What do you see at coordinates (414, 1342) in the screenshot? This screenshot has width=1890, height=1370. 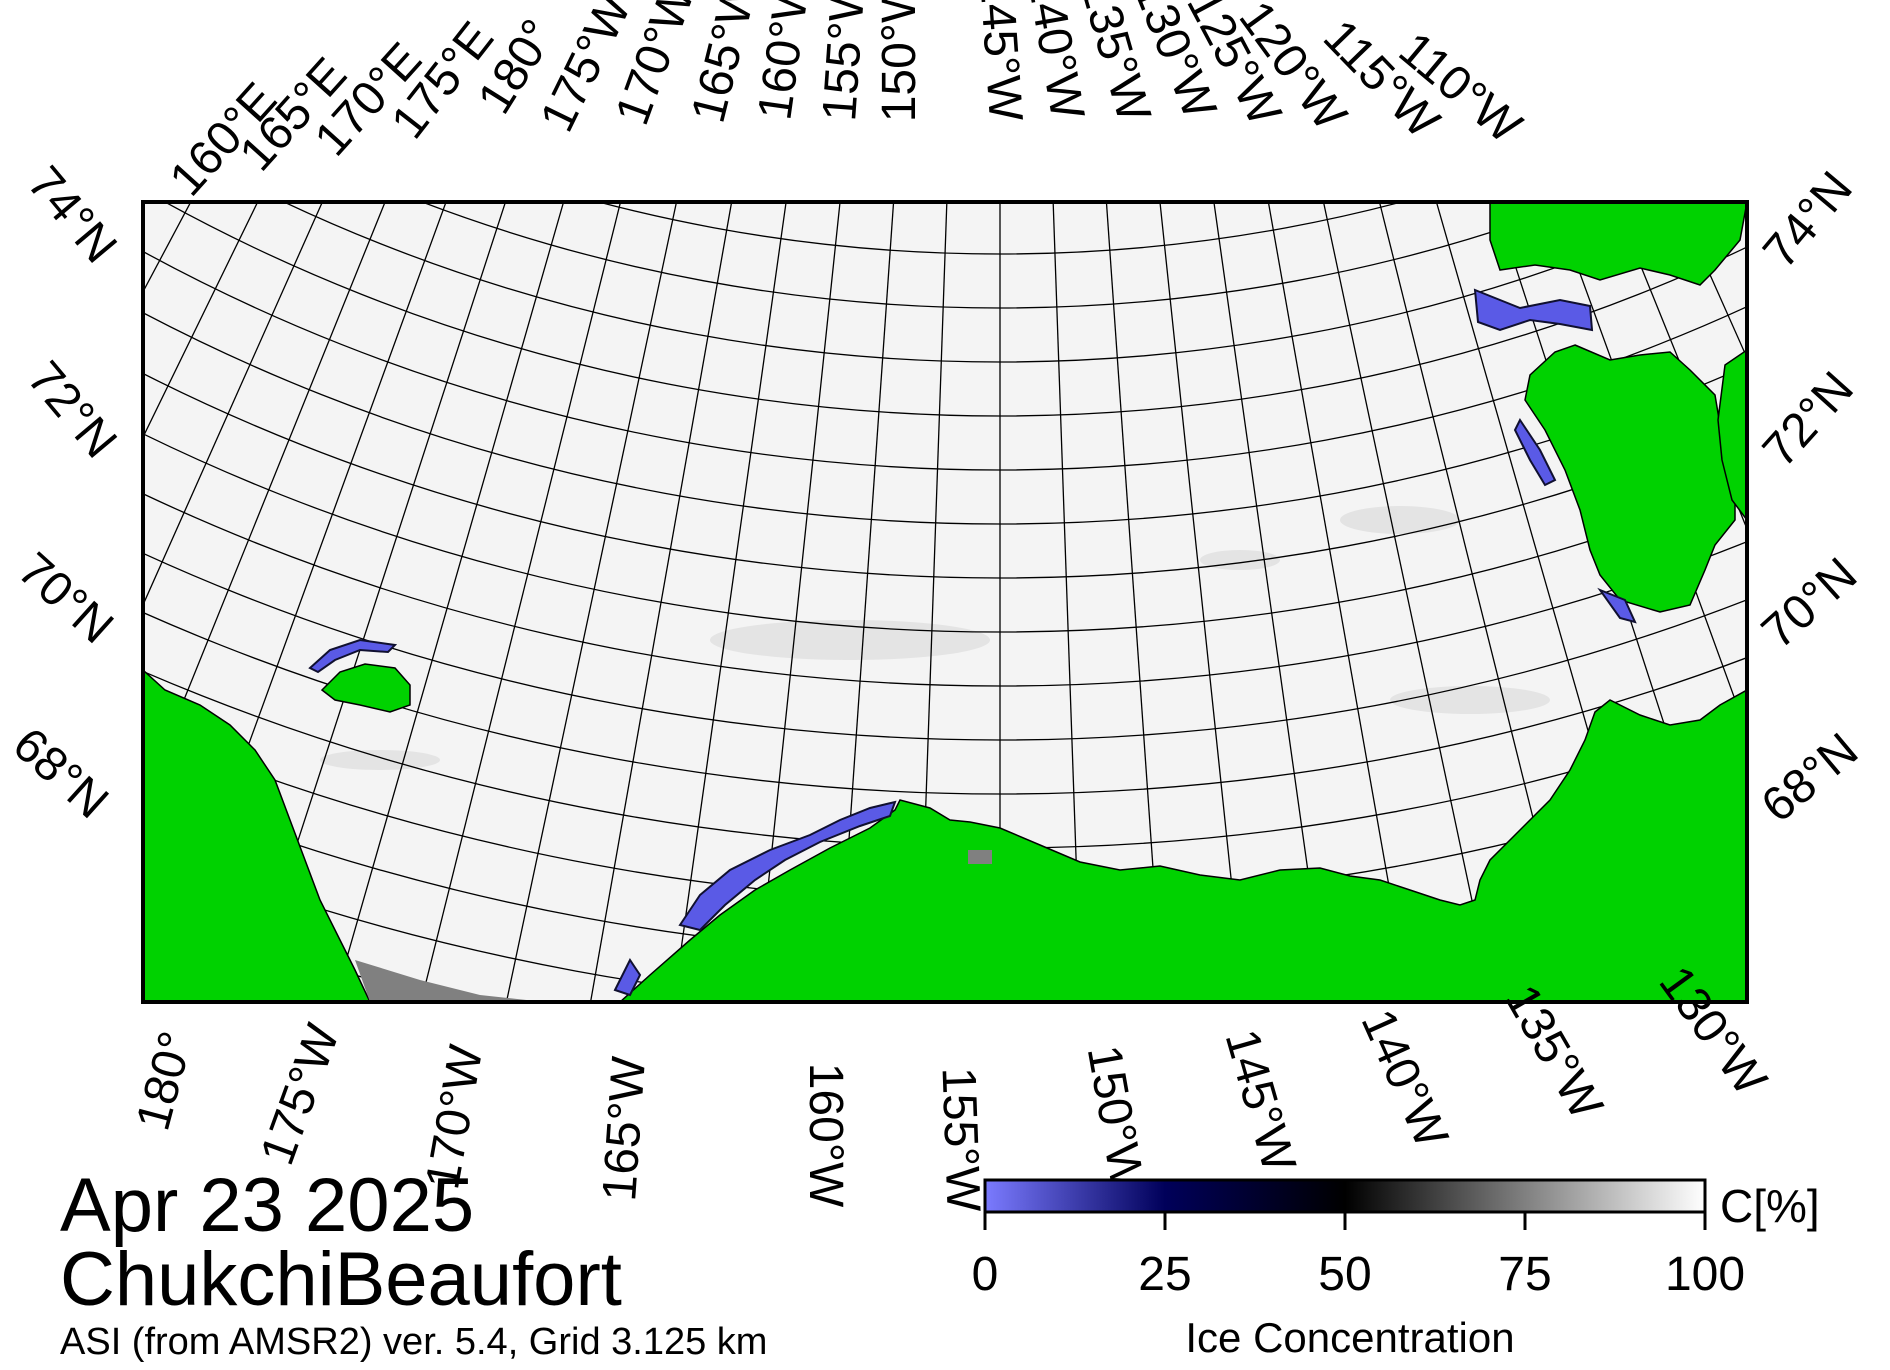 I see `product-subtitle: ASI (from AMSR2) ver. 5.4, Grid 3.125 km` at bounding box center [414, 1342].